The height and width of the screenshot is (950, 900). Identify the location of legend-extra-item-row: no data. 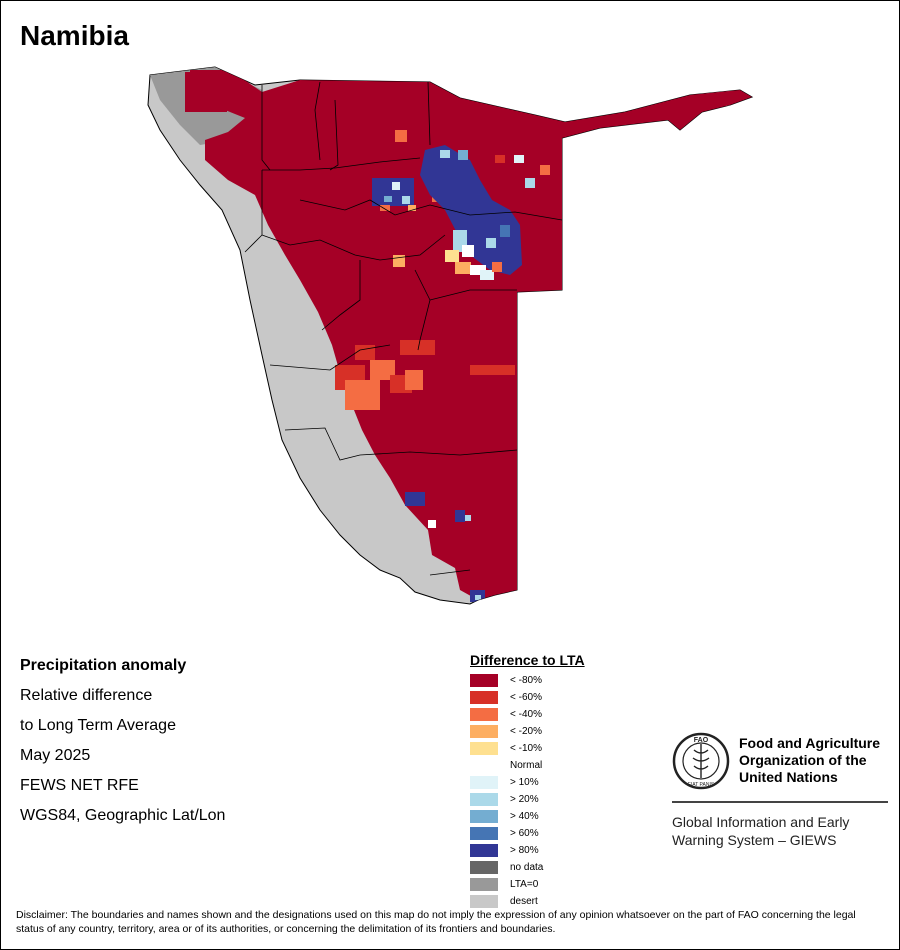
(527, 867).